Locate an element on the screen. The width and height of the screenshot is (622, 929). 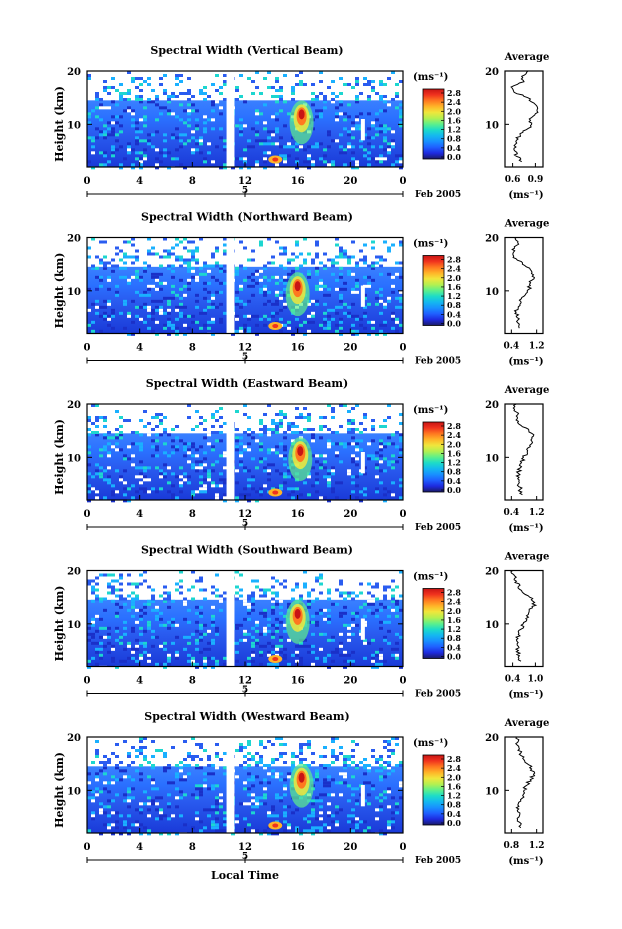
average-x-tick-label: 0.8 is located at coordinates (511, 846).